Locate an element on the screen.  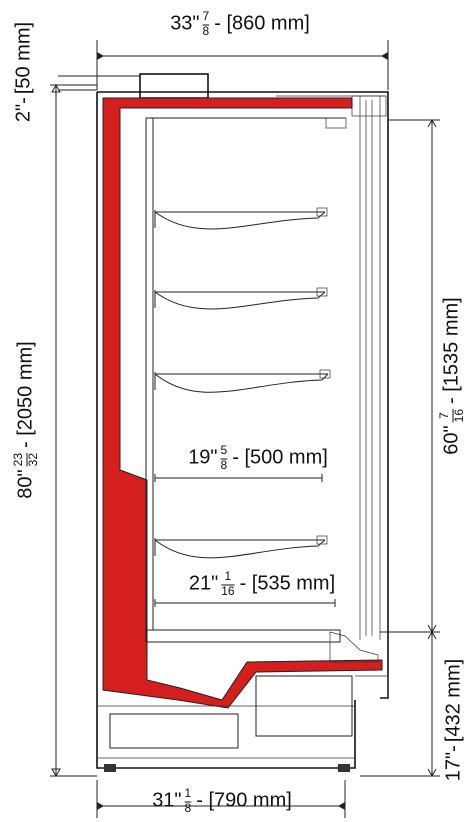
metric: - [535 mm] is located at coordinates (288, 583).